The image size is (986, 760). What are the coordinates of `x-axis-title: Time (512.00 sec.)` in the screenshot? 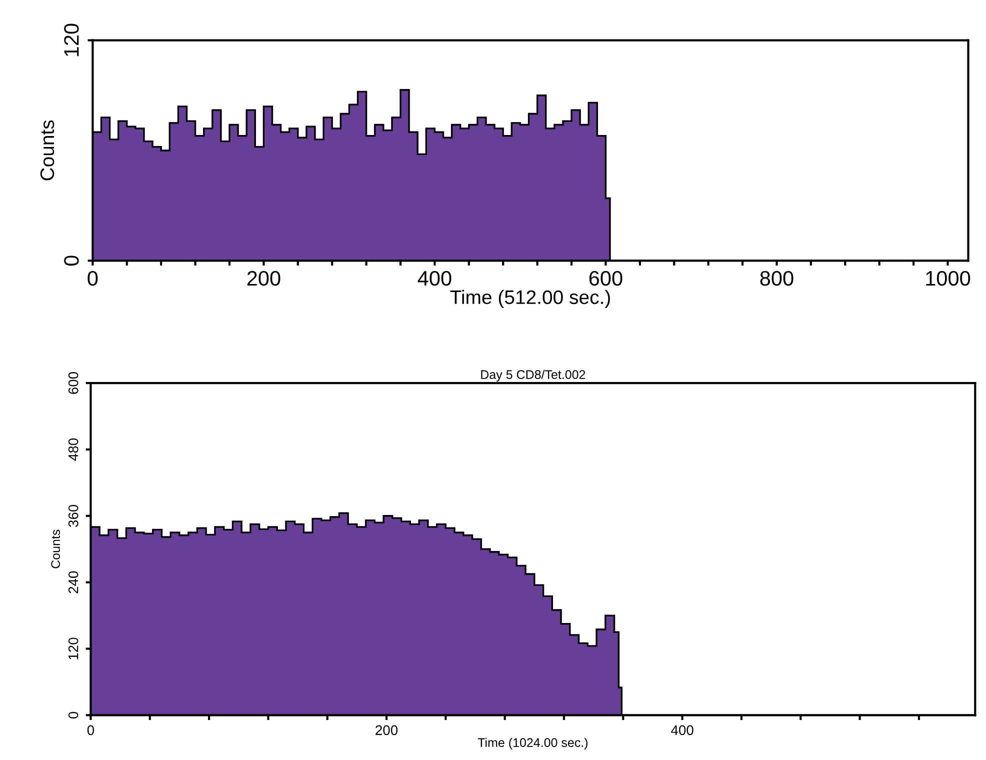 It's located at (530, 299).